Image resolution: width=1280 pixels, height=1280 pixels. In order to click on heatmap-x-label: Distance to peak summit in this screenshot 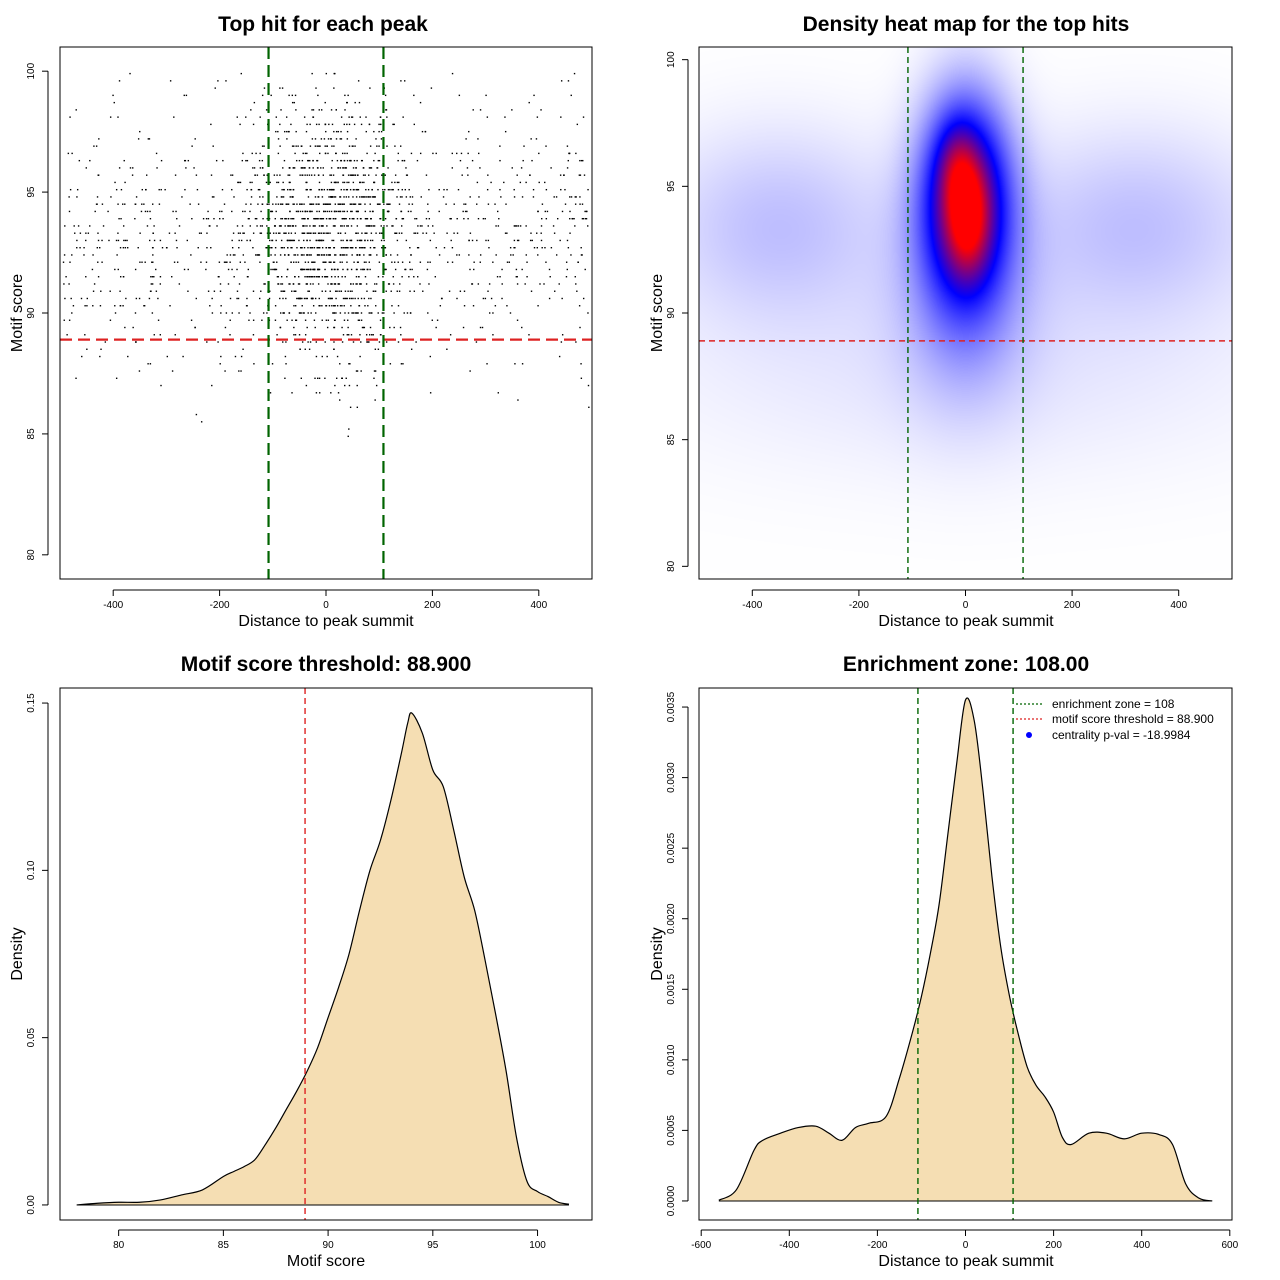, I will do `click(966, 621)`.